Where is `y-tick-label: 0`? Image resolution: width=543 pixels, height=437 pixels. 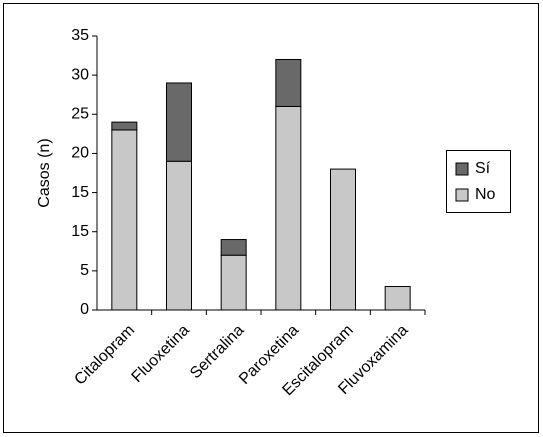
y-tick-label: 0 is located at coordinates (84, 309).